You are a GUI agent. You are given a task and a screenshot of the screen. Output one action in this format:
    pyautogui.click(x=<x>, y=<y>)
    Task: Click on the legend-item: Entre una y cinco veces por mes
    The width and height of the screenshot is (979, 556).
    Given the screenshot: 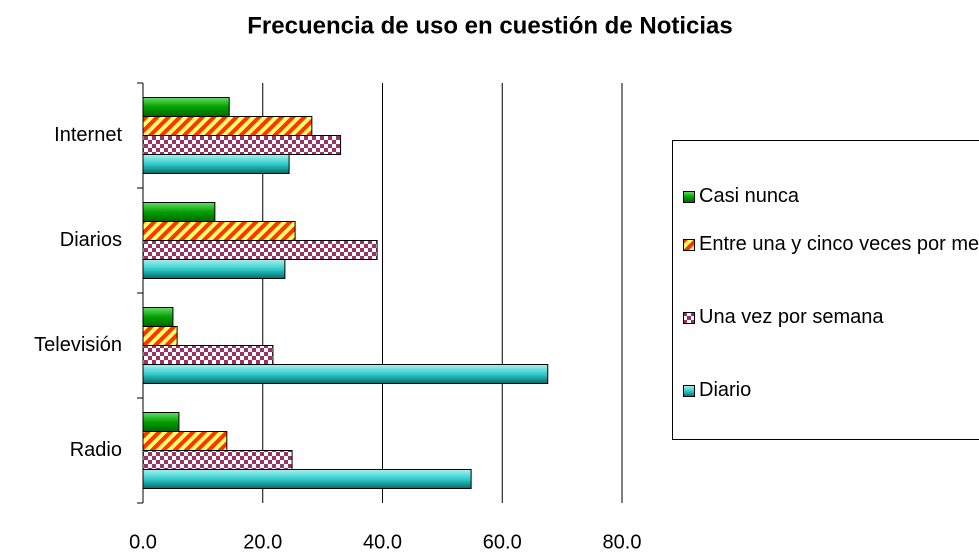 What is the action you would take?
    pyautogui.click(x=831, y=245)
    